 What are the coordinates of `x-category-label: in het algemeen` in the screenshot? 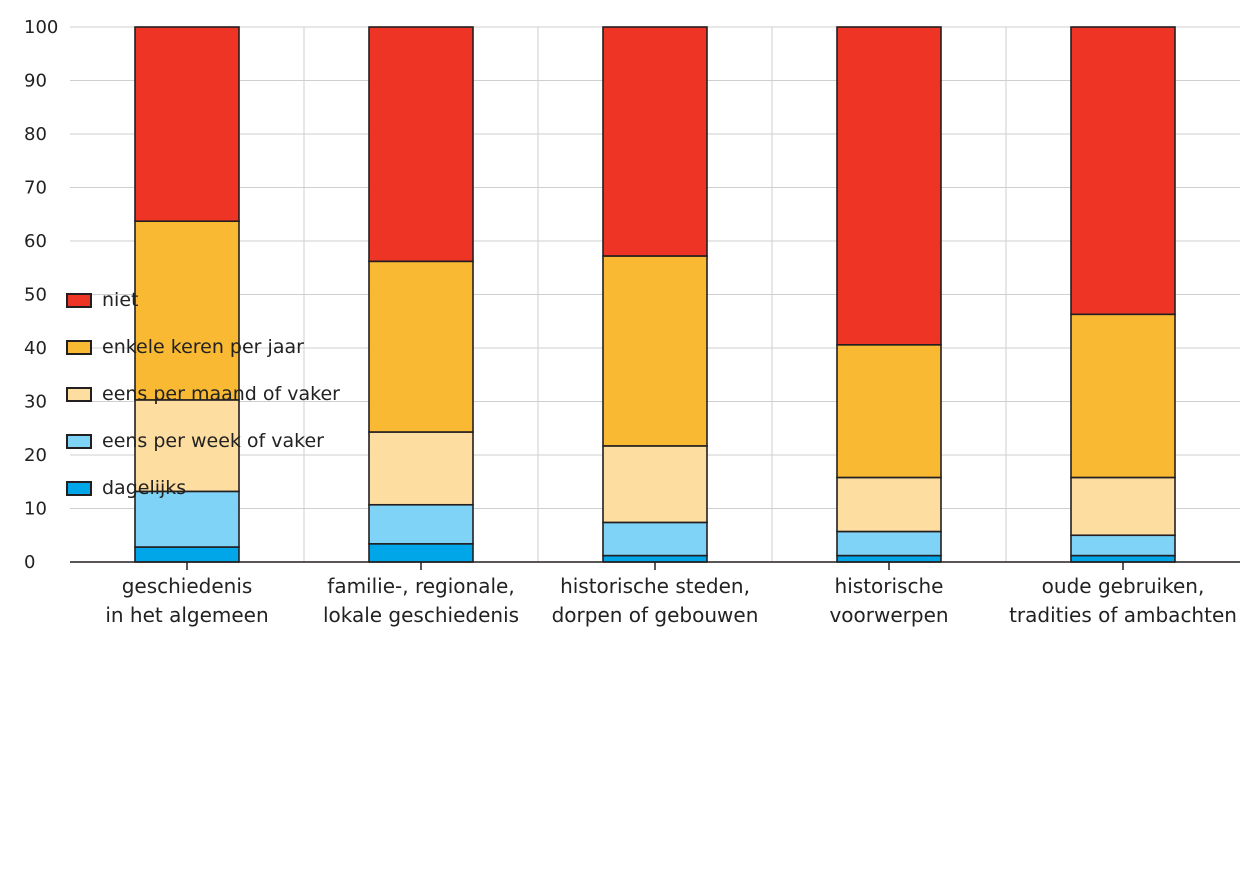 It's located at (186, 615).